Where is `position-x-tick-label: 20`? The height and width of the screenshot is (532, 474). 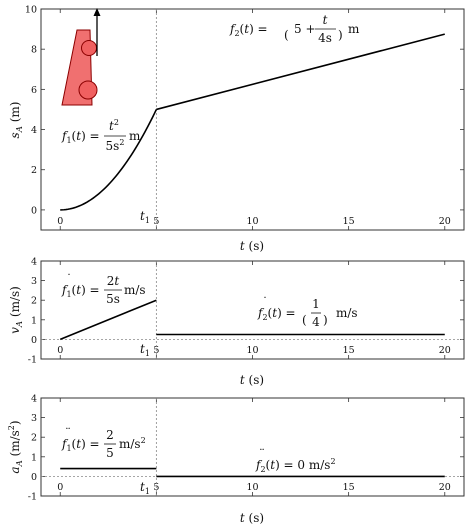
position-x-tick-label: 20 is located at coordinates (445, 221).